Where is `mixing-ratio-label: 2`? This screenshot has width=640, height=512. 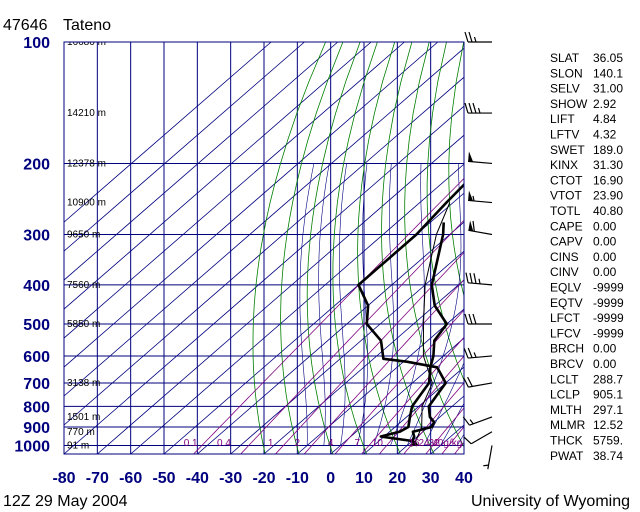
mixing-ratio-label: 2 is located at coordinates (298, 443).